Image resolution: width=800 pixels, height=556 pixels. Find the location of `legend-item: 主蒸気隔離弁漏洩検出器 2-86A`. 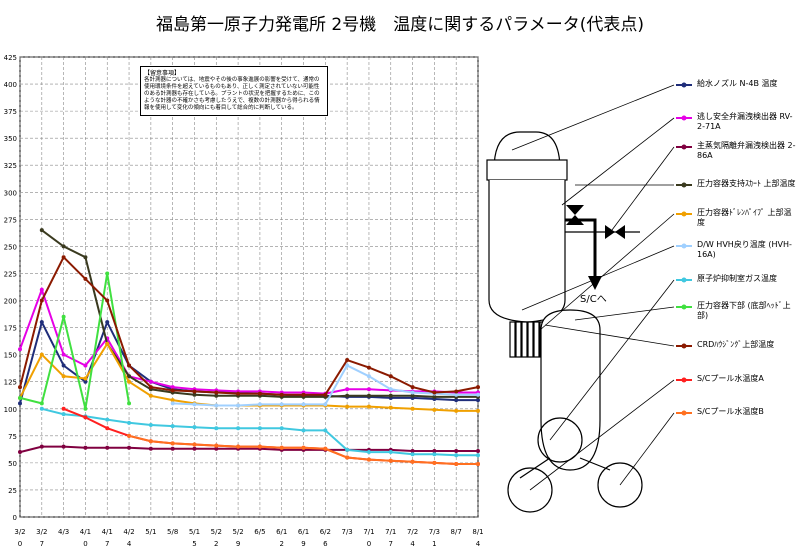

legend-item: 主蒸気隔離弁漏洩検出器 2-86A is located at coordinates (746, 150).